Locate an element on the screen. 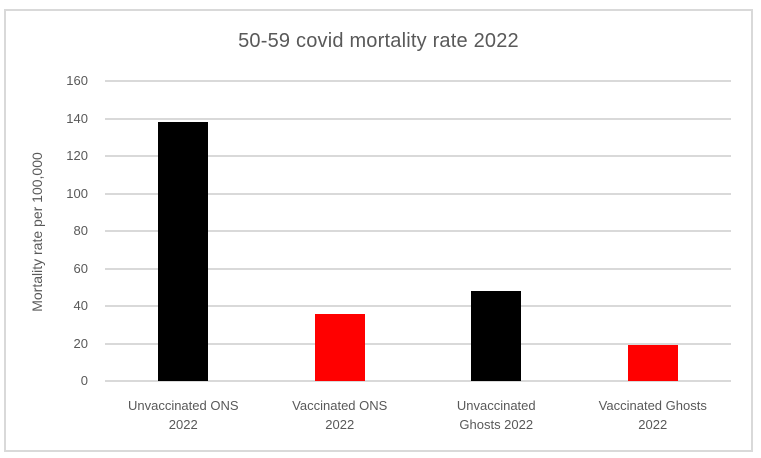 Image resolution: width=761 pixels, height=458 pixels. x-category-label: Vaccinated ONS 2022 is located at coordinates (340, 415).